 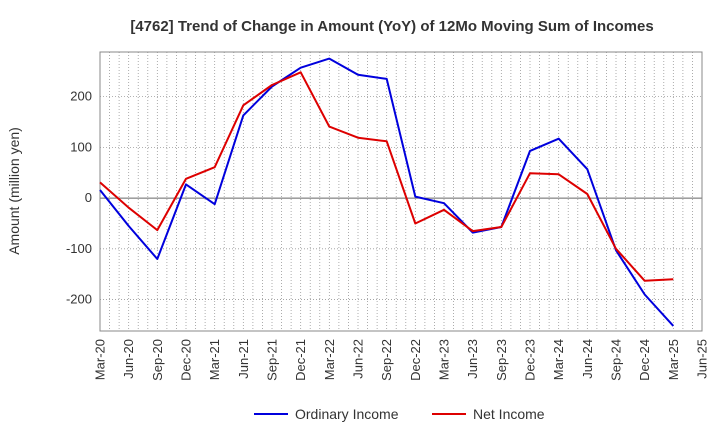 I want to click on x-tick-label: Sep-22, so click(x=386, y=360).